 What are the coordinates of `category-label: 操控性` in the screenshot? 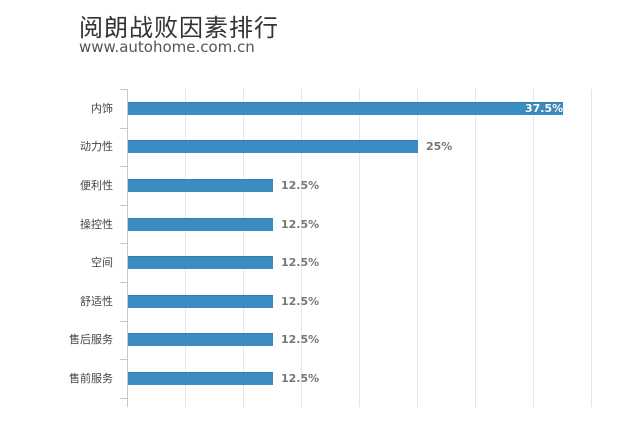 It's located at (96, 224).